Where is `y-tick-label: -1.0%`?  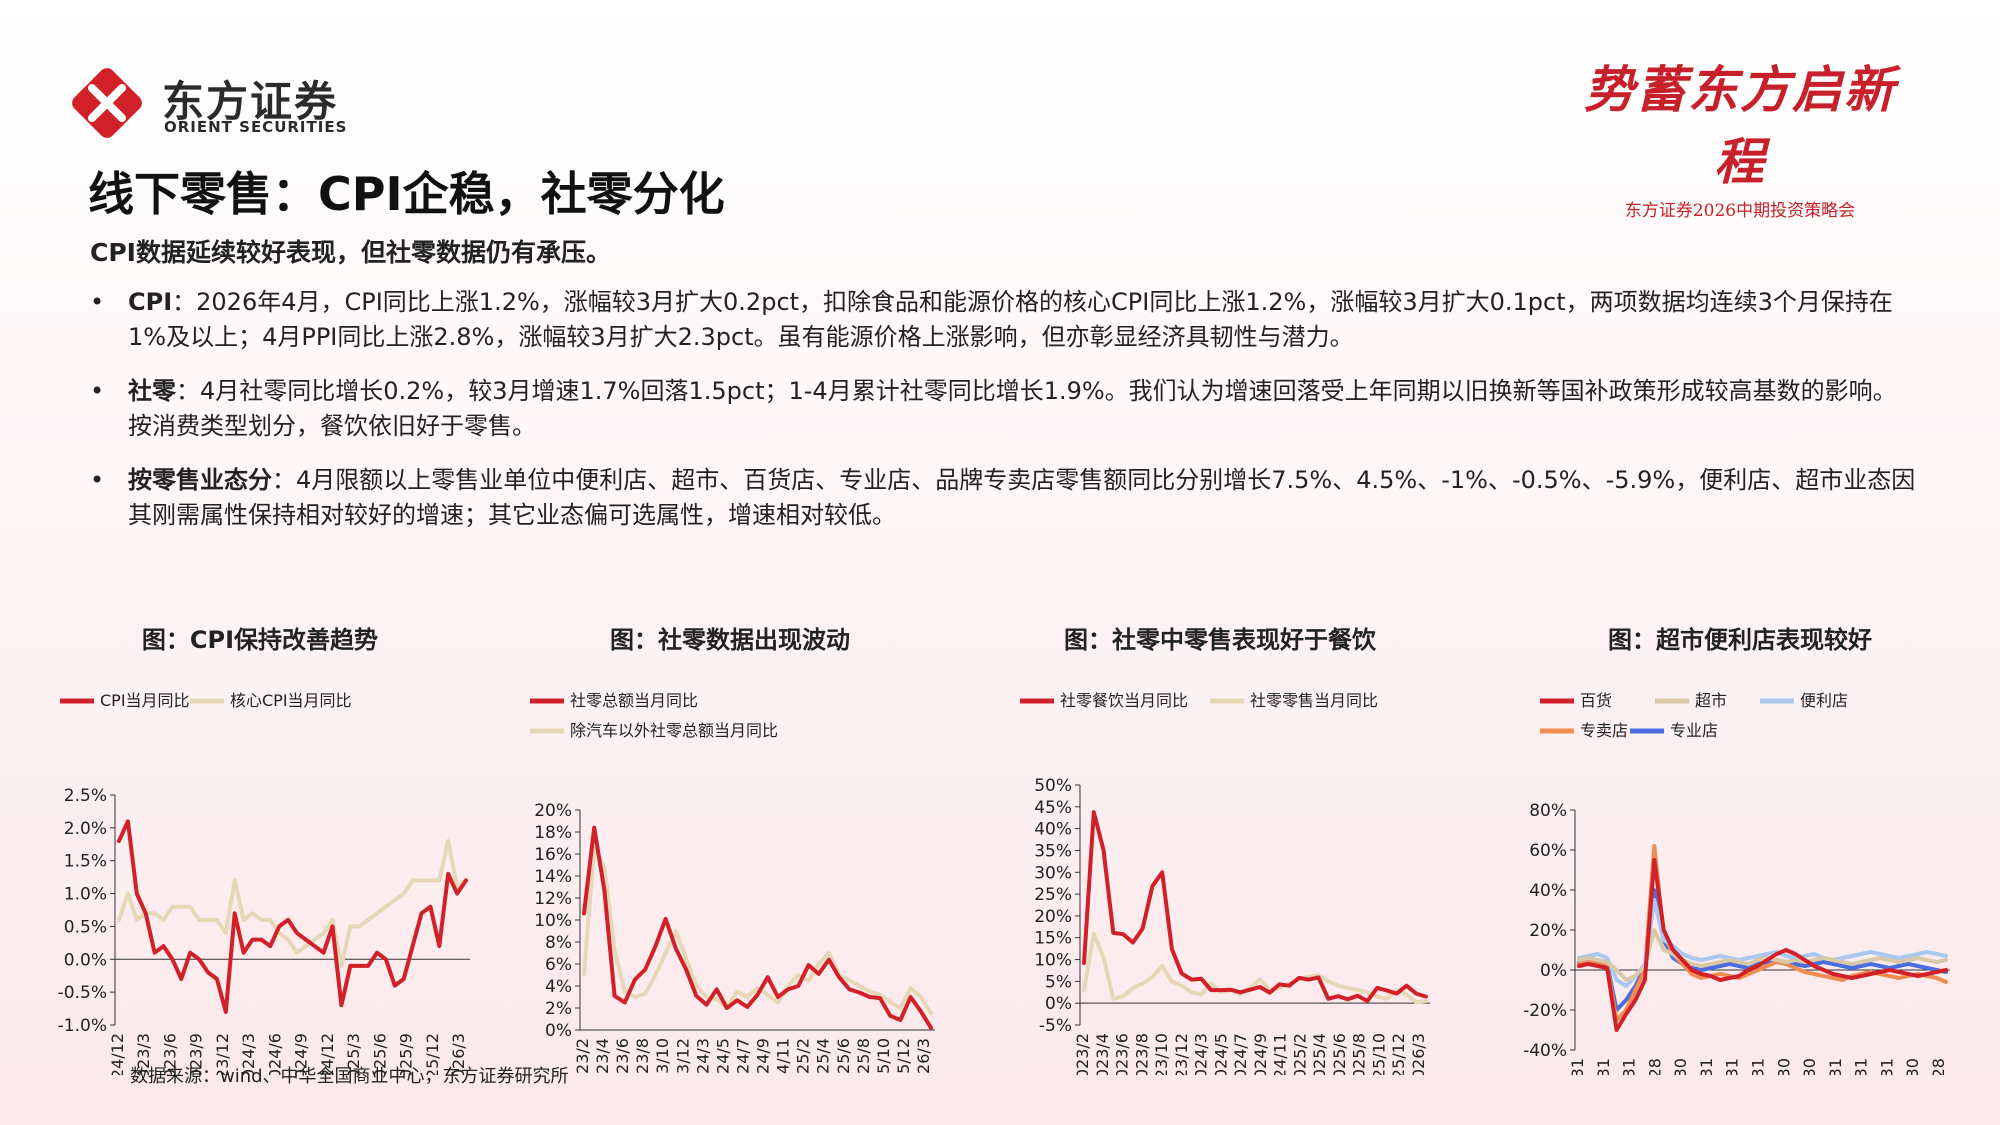
y-tick-label: -1.0% is located at coordinates (82, 1026).